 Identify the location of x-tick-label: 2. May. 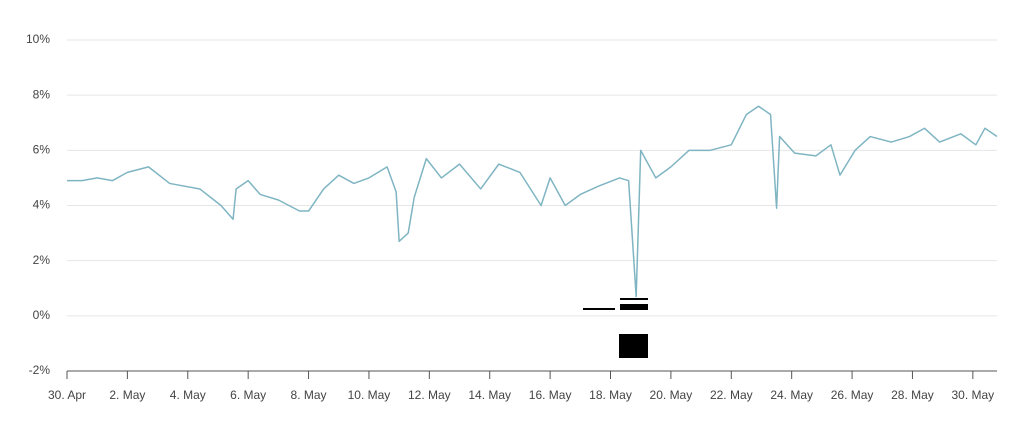
(127, 395).